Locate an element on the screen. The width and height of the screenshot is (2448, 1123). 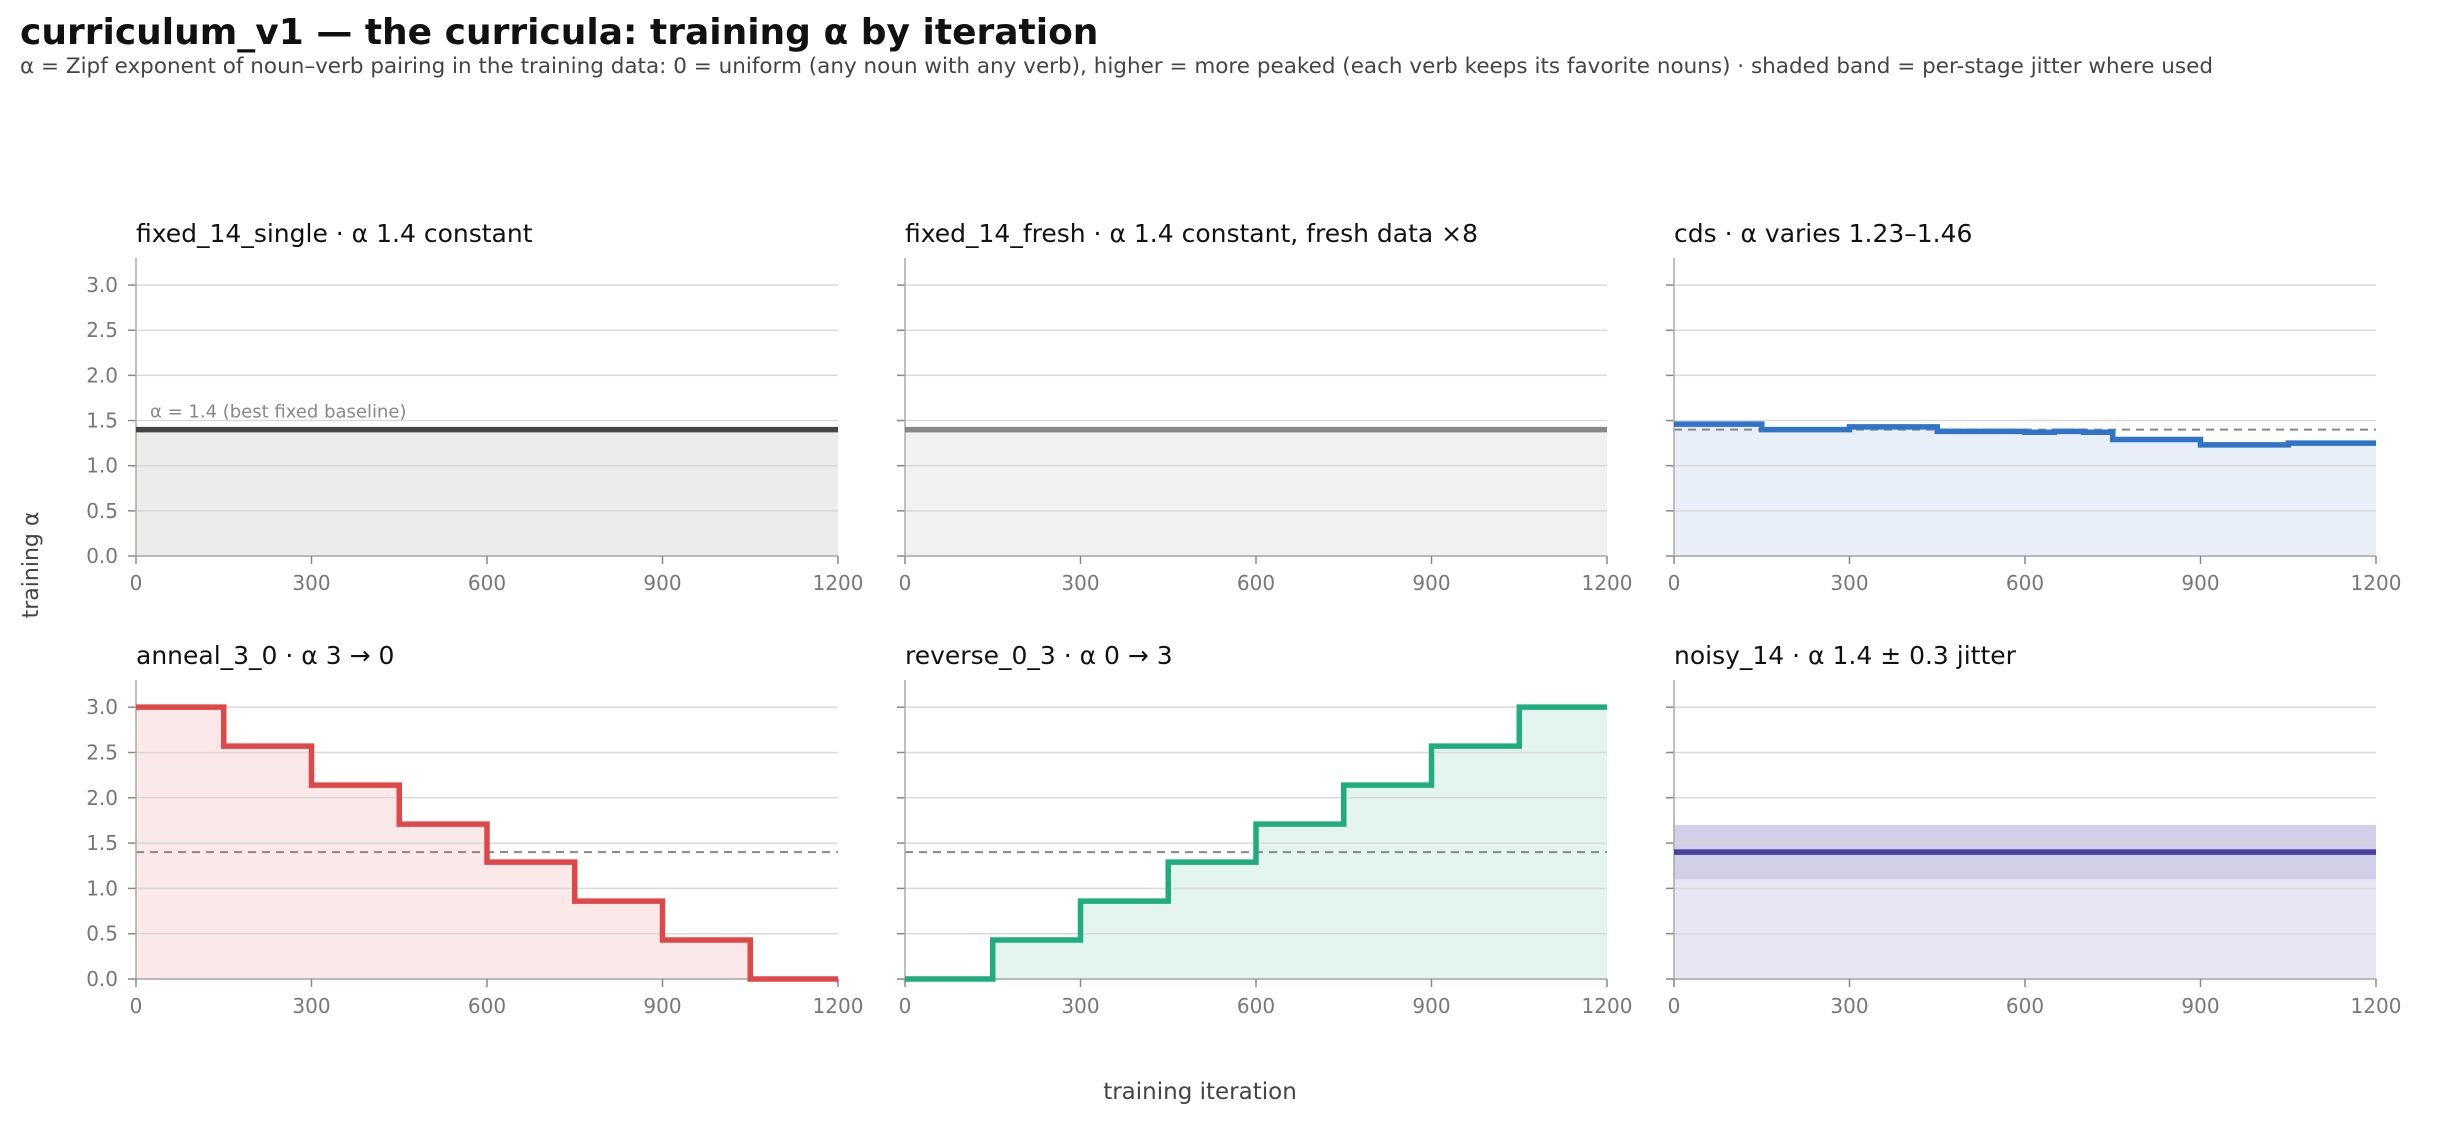
panel-reverse_0_3: reverse_0_3 · α 0 → 3 0 300 600 900 1200 is located at coordinates (1264, 829).